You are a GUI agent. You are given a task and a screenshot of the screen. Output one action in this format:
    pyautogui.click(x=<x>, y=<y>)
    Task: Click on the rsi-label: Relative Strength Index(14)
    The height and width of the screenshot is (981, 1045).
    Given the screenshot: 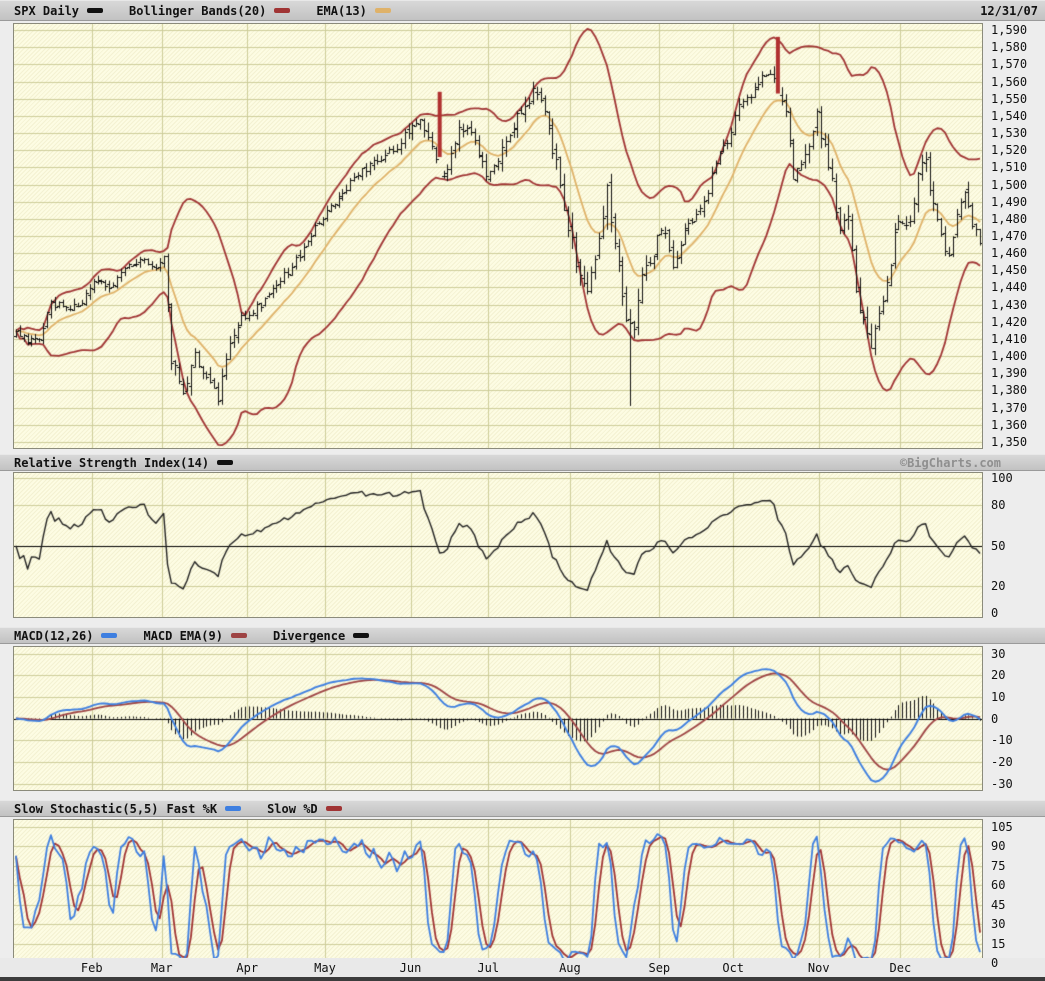 What is the action you would take?
    pyautogui.click(x=112, y=462)
    